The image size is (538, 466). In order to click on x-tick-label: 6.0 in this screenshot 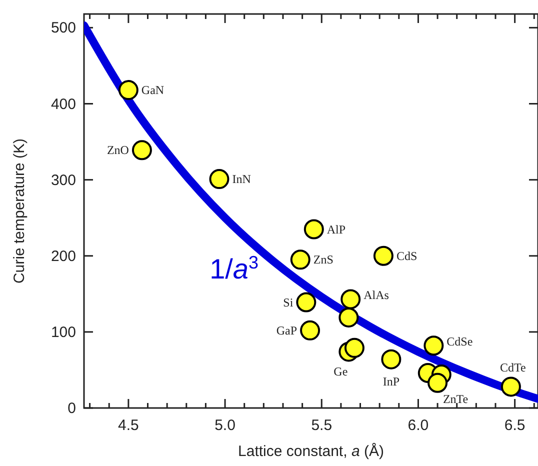, I will do `click(418, 425)`.